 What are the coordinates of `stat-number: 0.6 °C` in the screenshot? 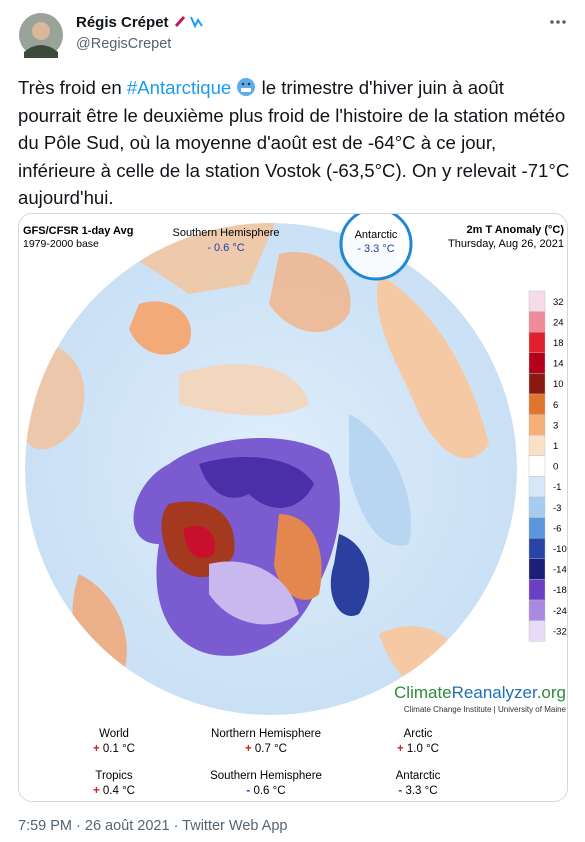 It's located at (269, 791).